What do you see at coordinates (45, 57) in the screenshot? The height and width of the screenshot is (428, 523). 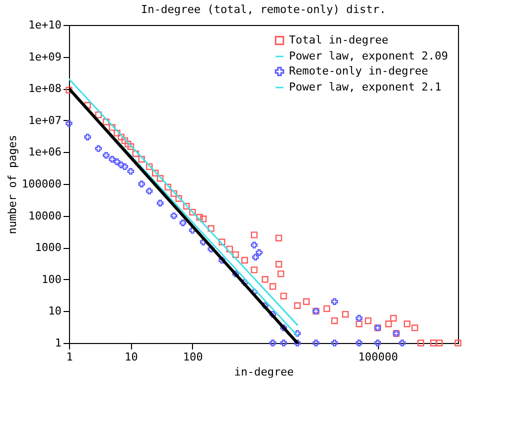 I see `y-tick-label: 1e+09` at bounding box center [45, 57].